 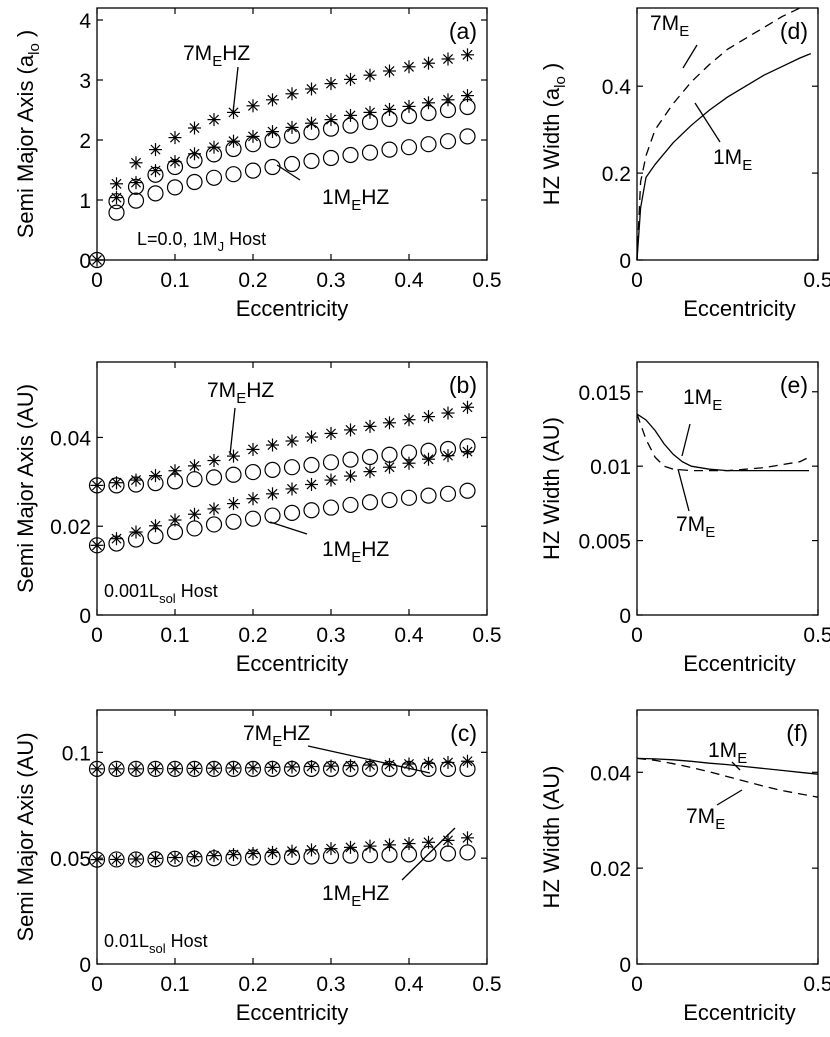 I want to click on annotation-label: 0.001Lsol Host, so click(x=161, y=593).